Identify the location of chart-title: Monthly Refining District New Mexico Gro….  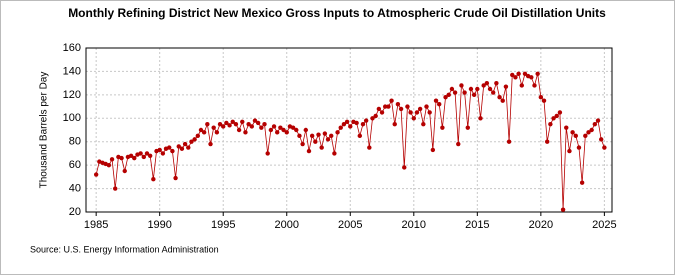
(337, 13).